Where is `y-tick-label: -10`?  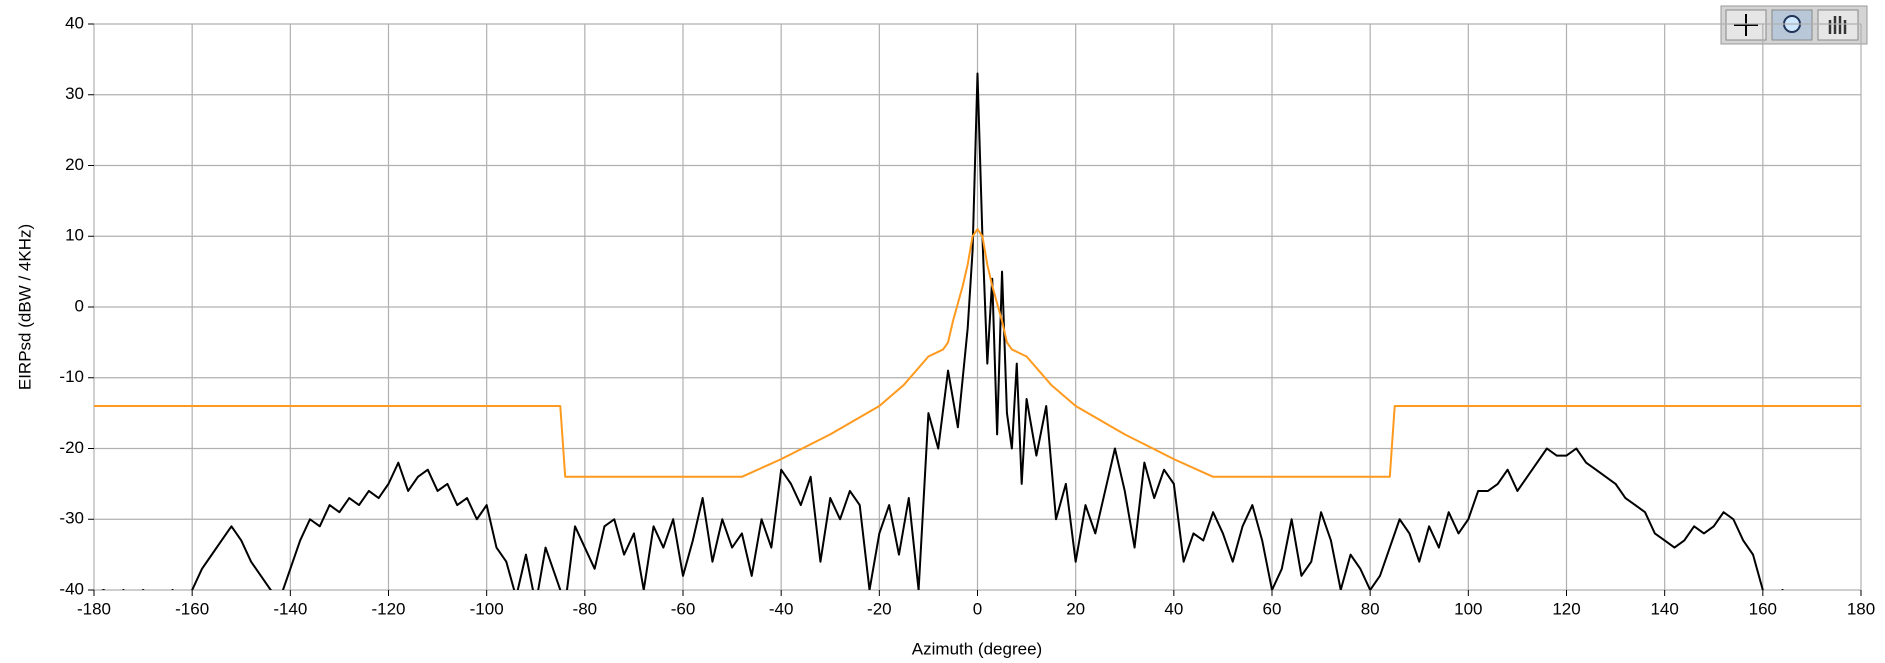 y-tick-label: -10 is located at coordinates (71, 376).